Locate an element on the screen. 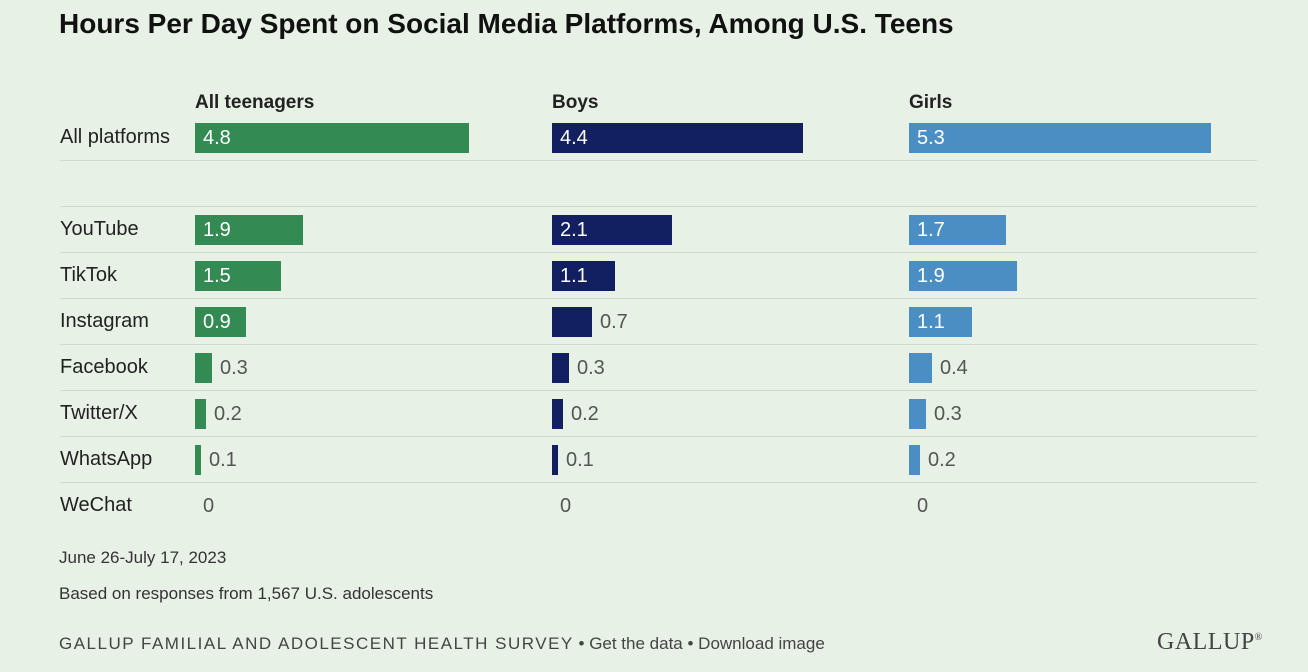 Image resolution: width=1308 pixels, height=672 pixels. bar-boys-whatsapp is located at coordinates (555, 460).